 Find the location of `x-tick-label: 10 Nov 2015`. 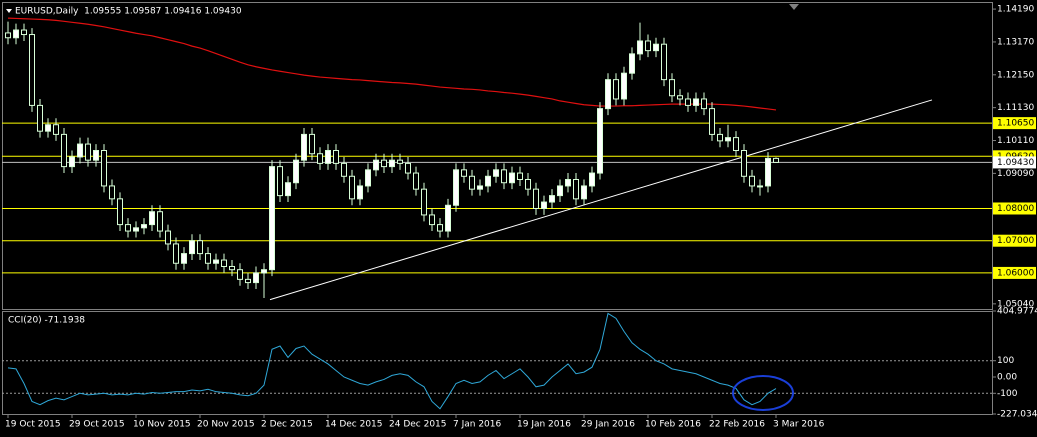

x-tick-label: 10 Nov 2015 is located at coordinates (162, 425).